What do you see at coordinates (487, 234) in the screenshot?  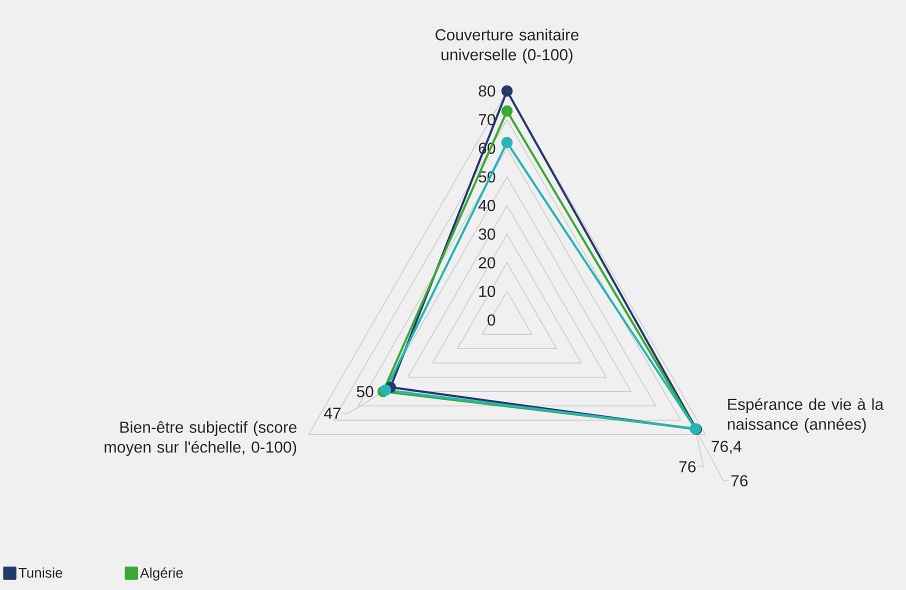 I see `y-tick-label: 30` at bounding box center [487, 234].